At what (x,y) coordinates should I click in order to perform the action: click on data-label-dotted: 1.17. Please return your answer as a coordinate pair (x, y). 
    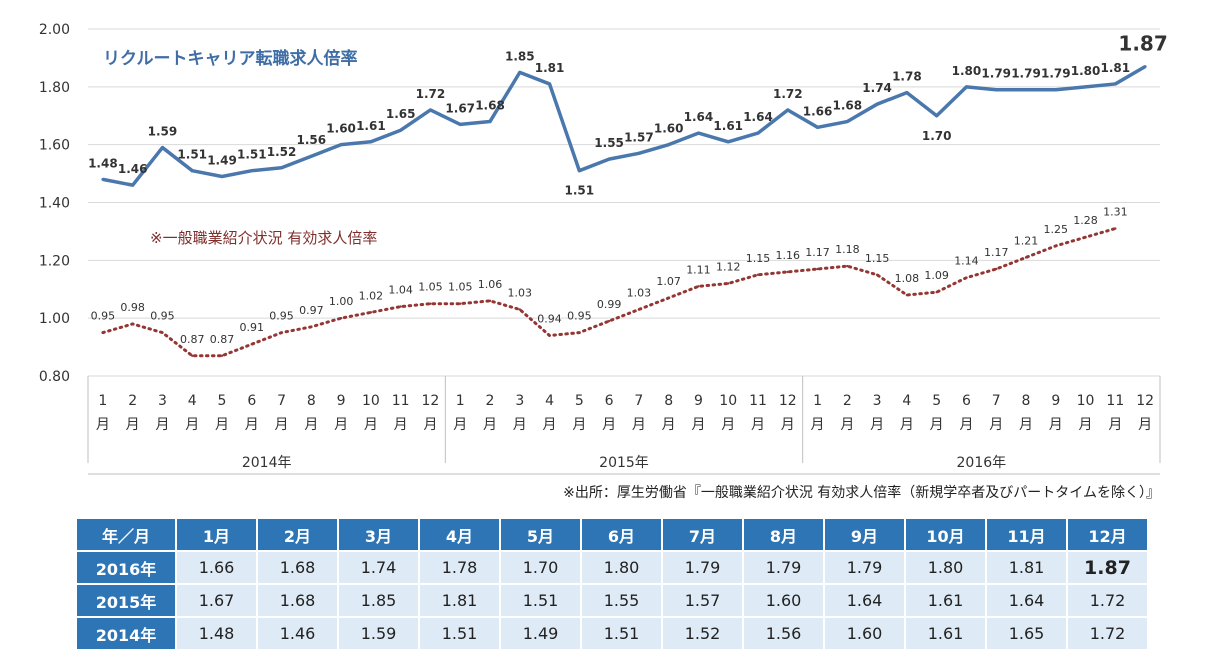
    Looking at the image, I should click on (996, 252).